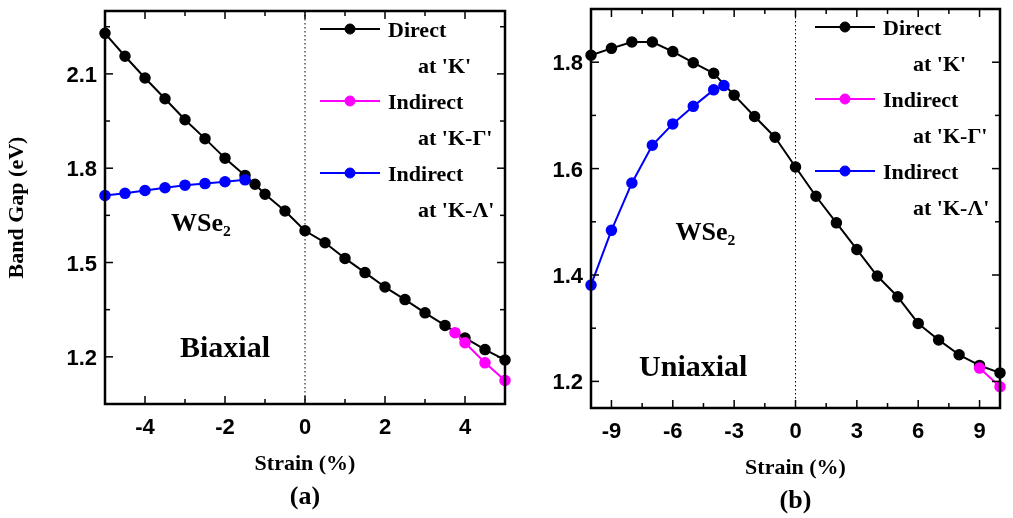 Image resolution: width=1013 pixels, height=518 pixels. What do you see at coordinates (225, 346) in the screenshot?
I see `annotation: Biaxial` at bounding box center [225, 346].